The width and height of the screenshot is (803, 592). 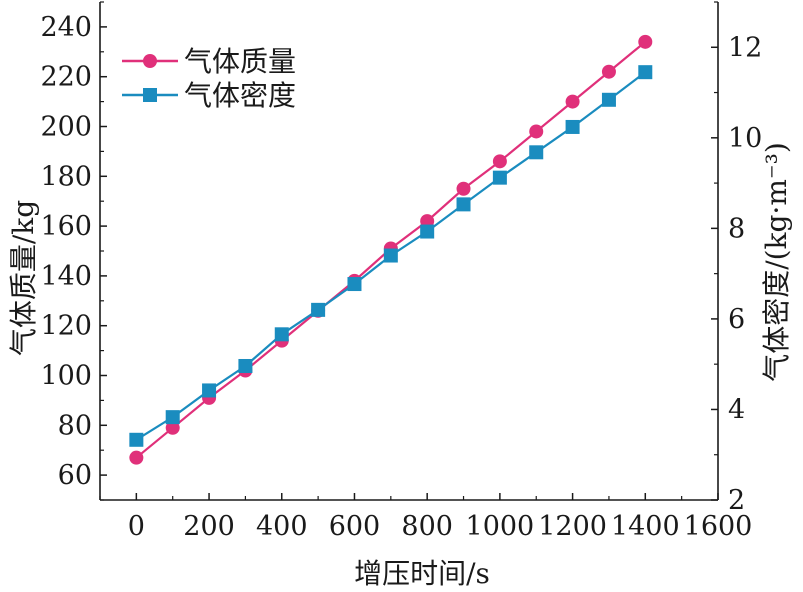 I want to click on legend-item-density: 气体密度, so click(x=209, y=95).